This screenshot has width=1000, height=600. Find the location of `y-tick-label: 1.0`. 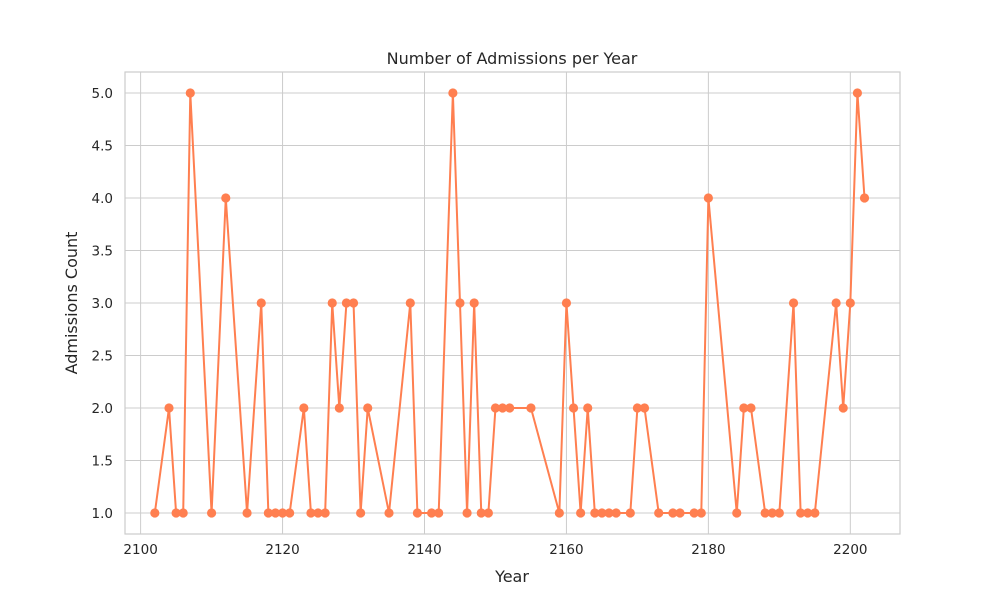

y-tick-label: 1.0 is located at coordinates (102, 514).